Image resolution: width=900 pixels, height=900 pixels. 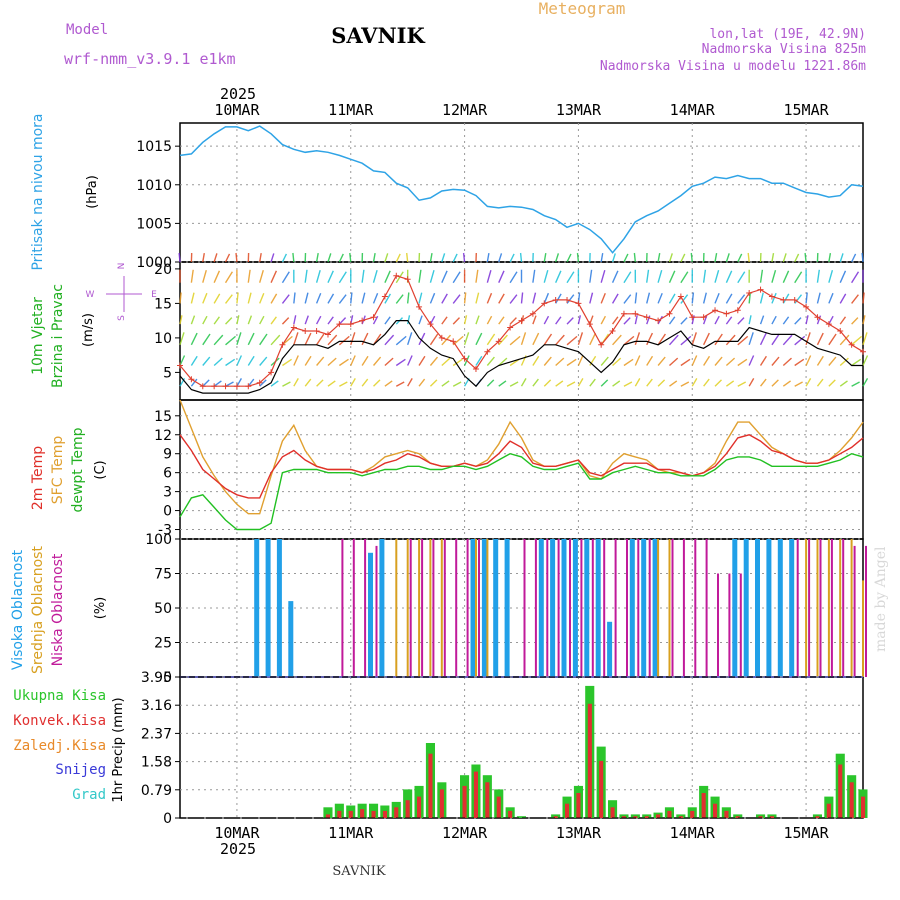 I want to click on day-label-bottom: 11MAR, so click(x=351, y=833).